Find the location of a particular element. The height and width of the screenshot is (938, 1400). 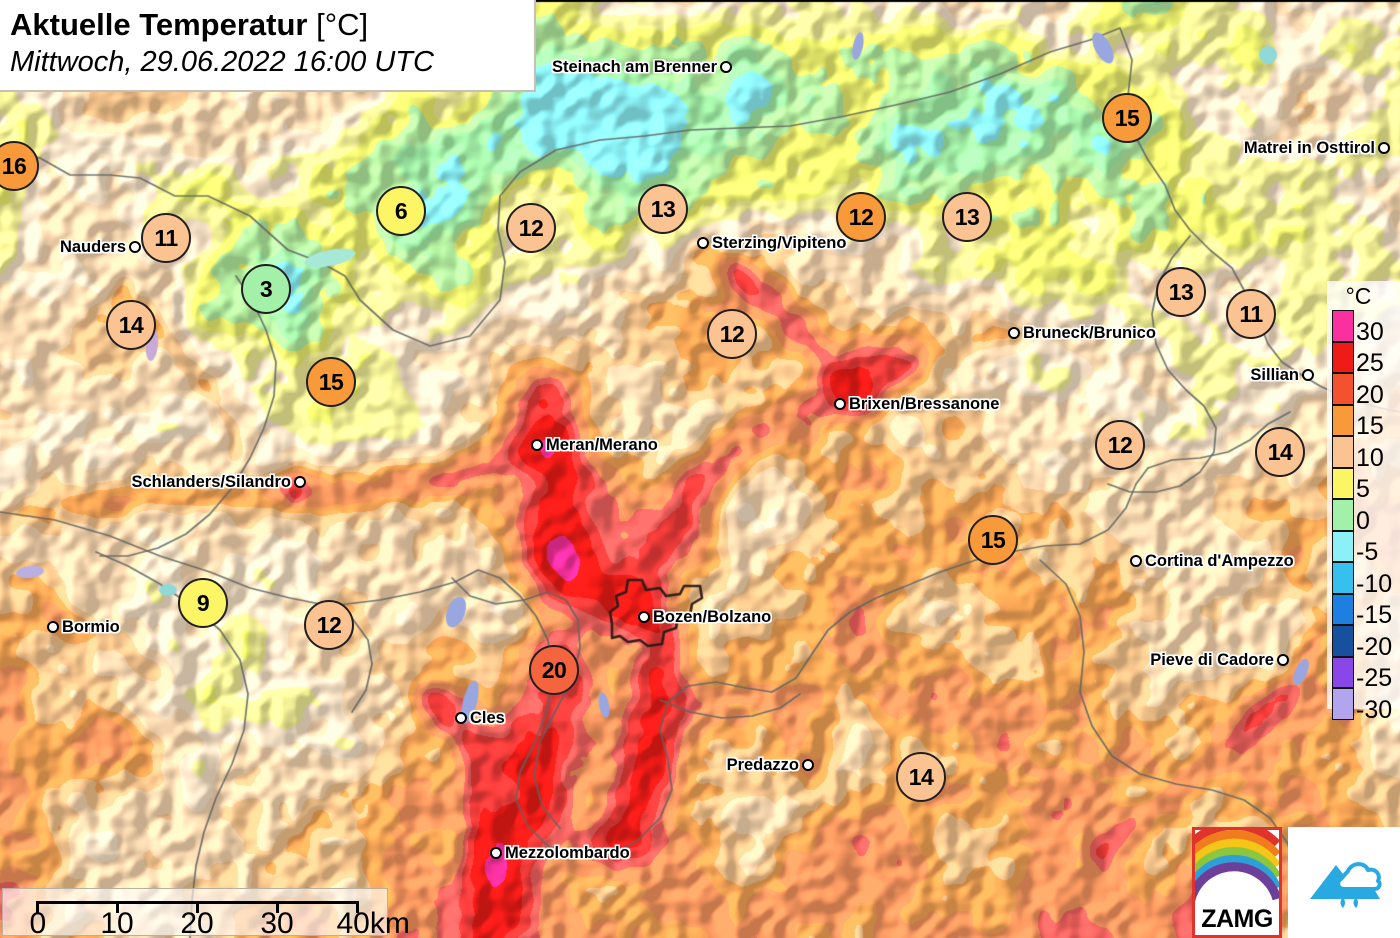

scale-label: 20 is located at coordinates (197, 922).